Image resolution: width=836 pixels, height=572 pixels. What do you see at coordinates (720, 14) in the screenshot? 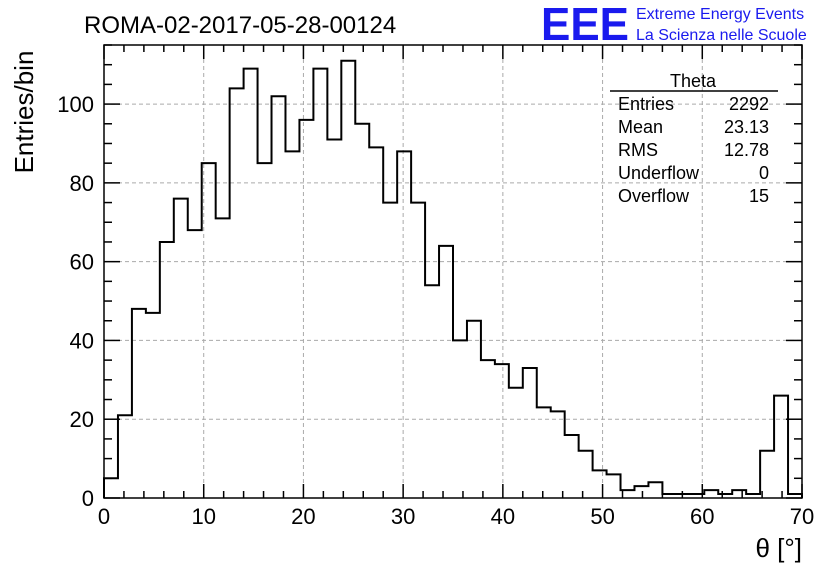
I see `logo-line-1: Extreme Energy Events` at bounding box center [720, 14].